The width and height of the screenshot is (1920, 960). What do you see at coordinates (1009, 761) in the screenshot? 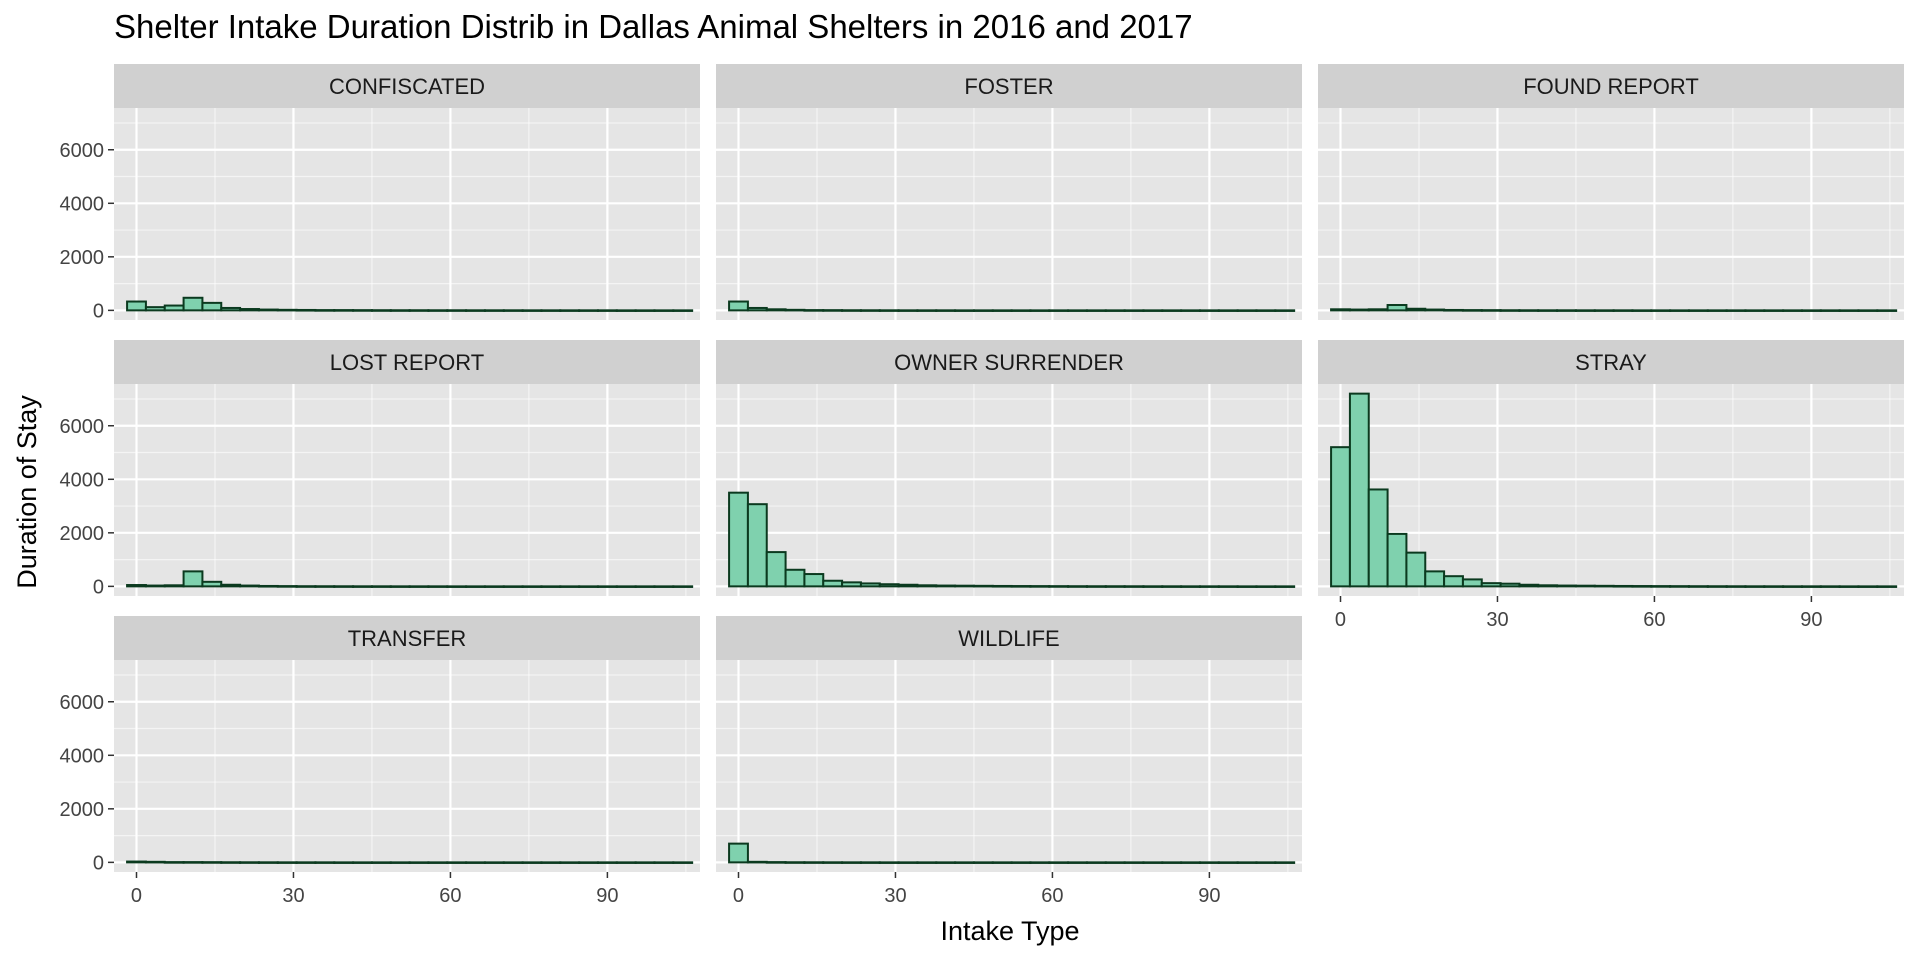
I see `facet-panel-wildlife: WILDLIFE 0 30 60 90` at bounding box center [1009, 761].